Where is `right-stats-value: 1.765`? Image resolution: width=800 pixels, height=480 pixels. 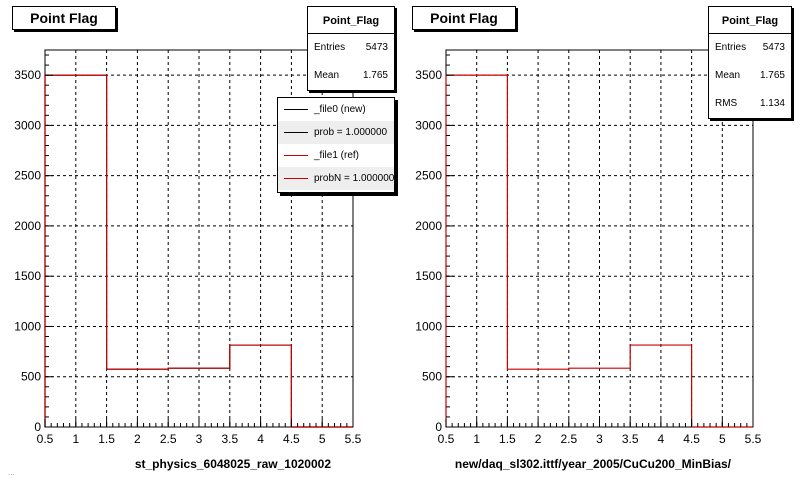 right-stats-value: 1.765 is located at coordinates (772, 75).